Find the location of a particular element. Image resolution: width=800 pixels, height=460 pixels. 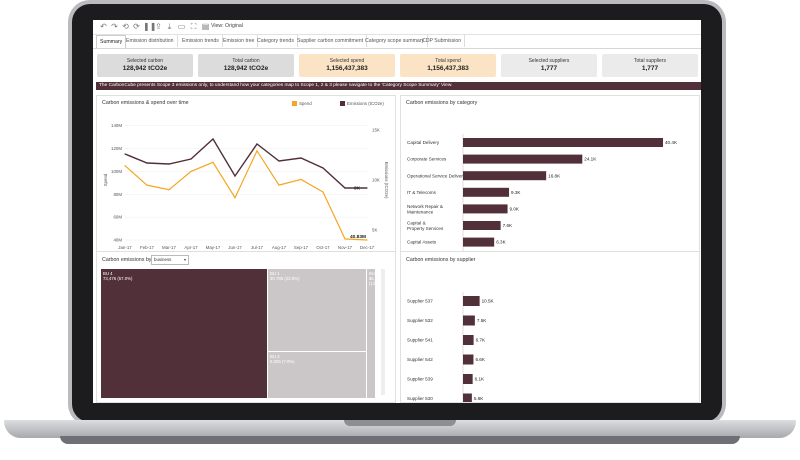

x-tick-label: Oct-17 is located at coordinates (323, 247).